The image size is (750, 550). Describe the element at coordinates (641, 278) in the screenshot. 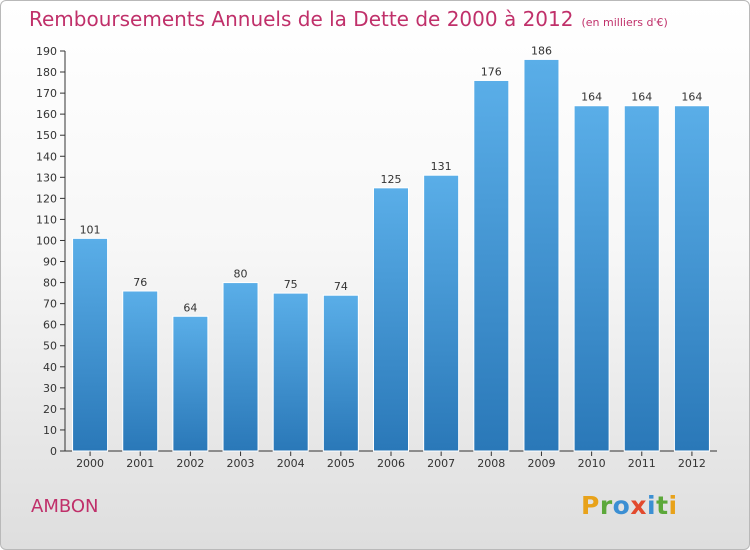

I see `bar-2011` at that location.